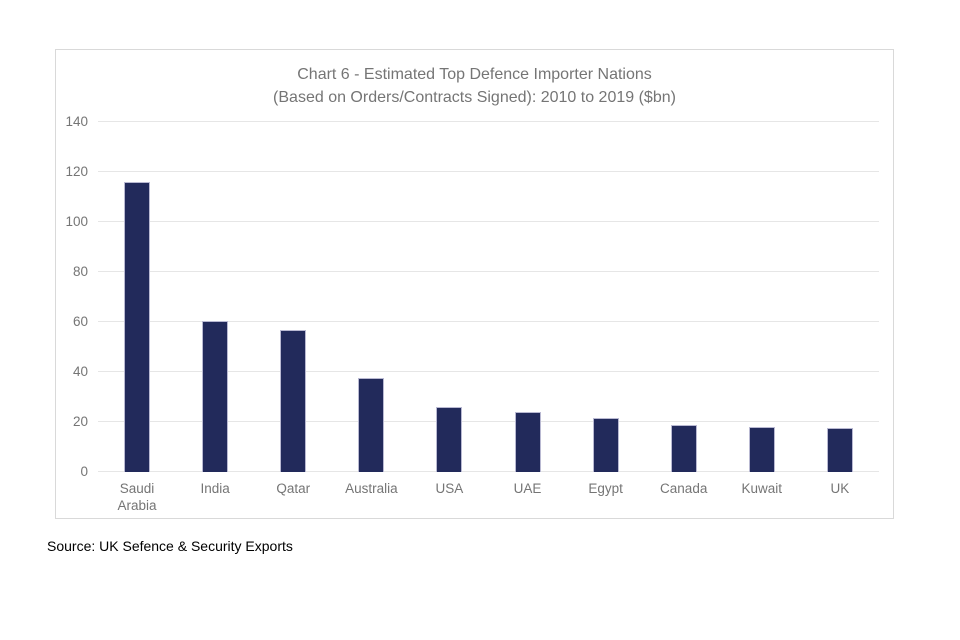  Describe the element at coordinates (606, 297) in the screenshot. I see `bar-column-egypt` at that location.